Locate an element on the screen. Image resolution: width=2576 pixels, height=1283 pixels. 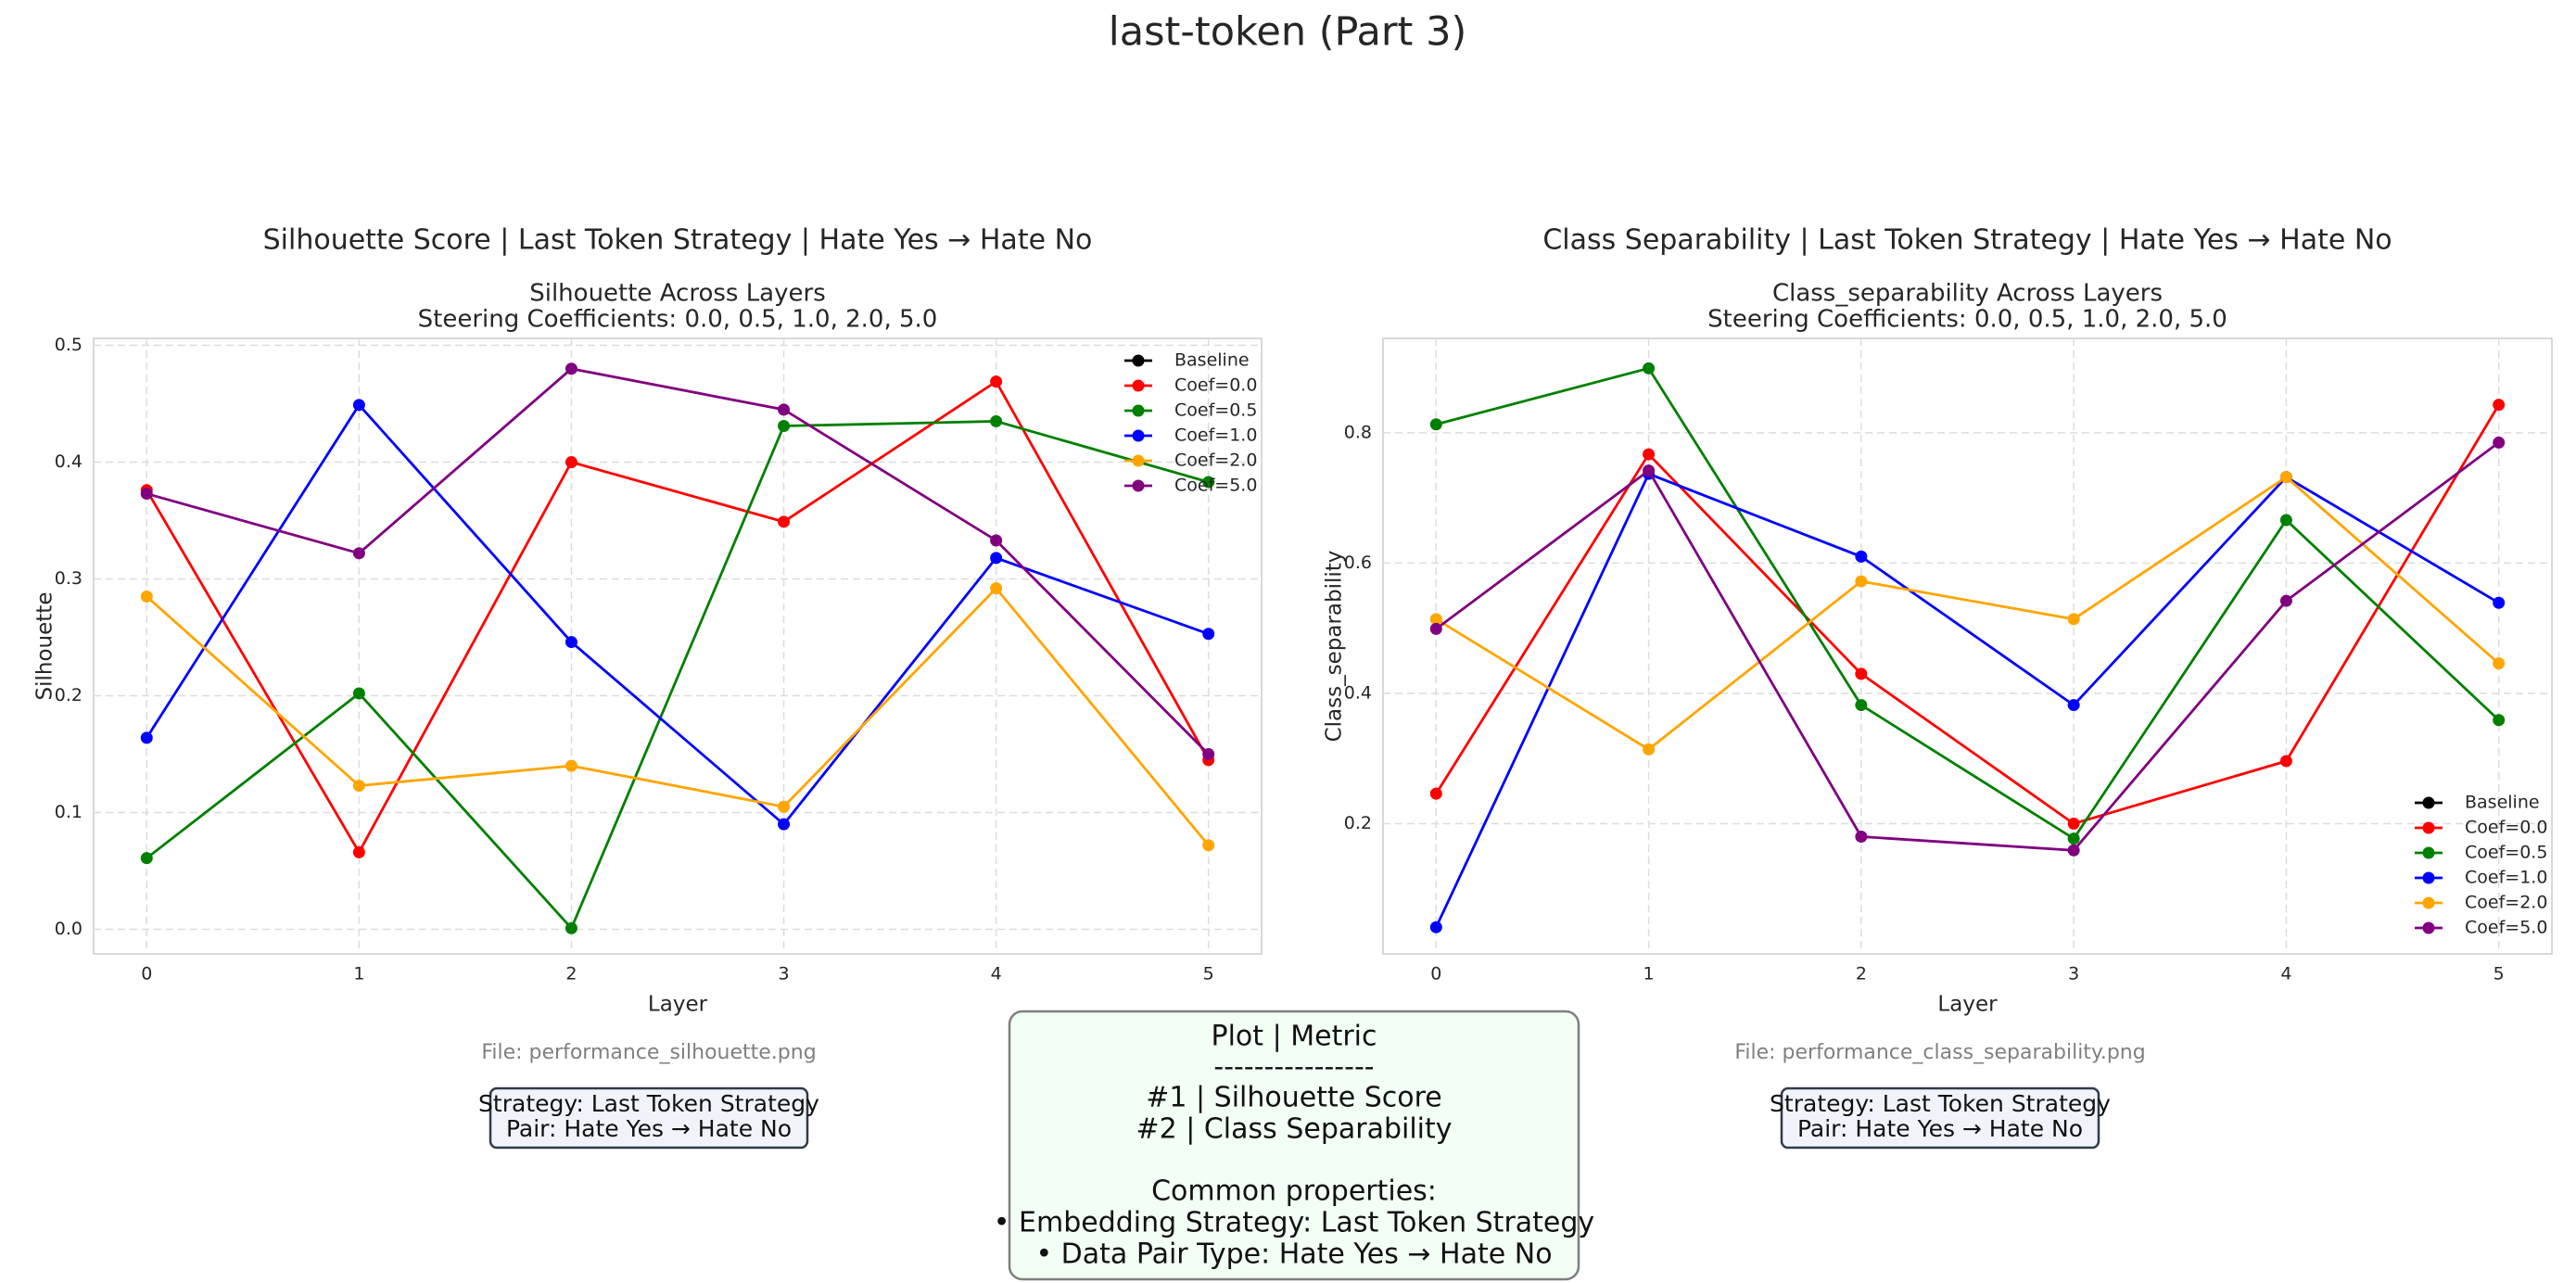
summary-line: • Data Pair Type: Hate Yes → Hate No is located at coordinates (1293, 1255).